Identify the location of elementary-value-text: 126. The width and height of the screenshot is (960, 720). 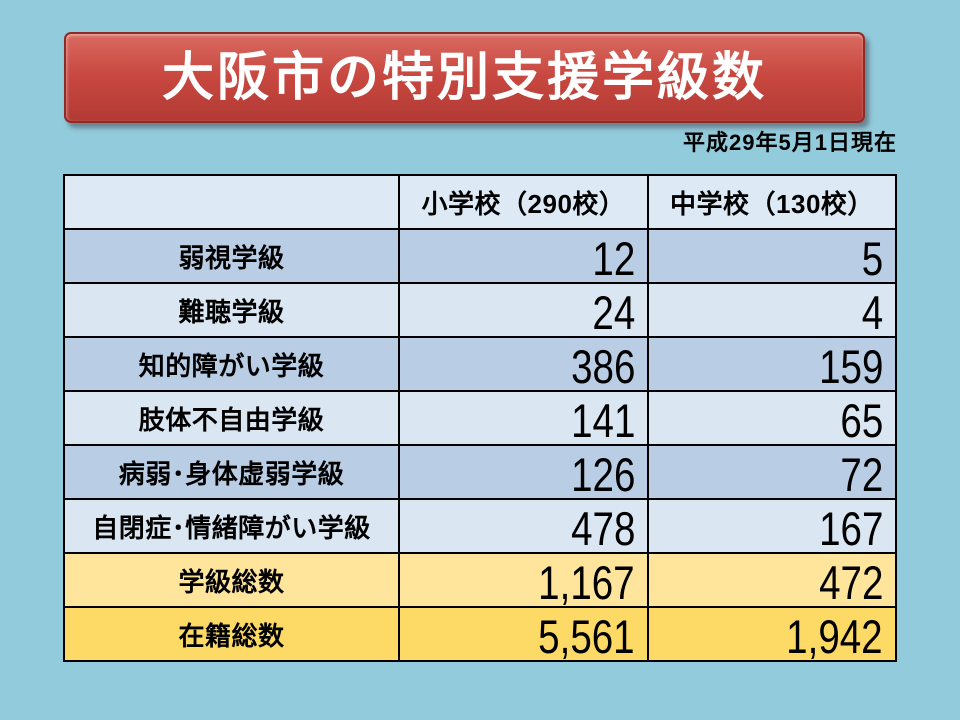
(602, 473).